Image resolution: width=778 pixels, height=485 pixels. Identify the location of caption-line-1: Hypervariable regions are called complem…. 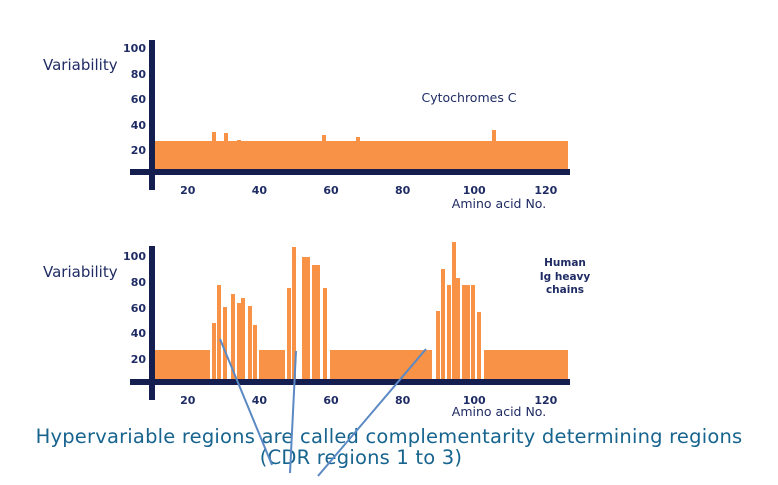
(389, 436).